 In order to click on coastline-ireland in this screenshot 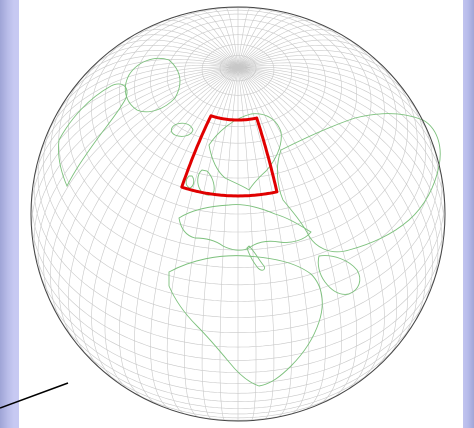, I will do `click(190, 182)`.